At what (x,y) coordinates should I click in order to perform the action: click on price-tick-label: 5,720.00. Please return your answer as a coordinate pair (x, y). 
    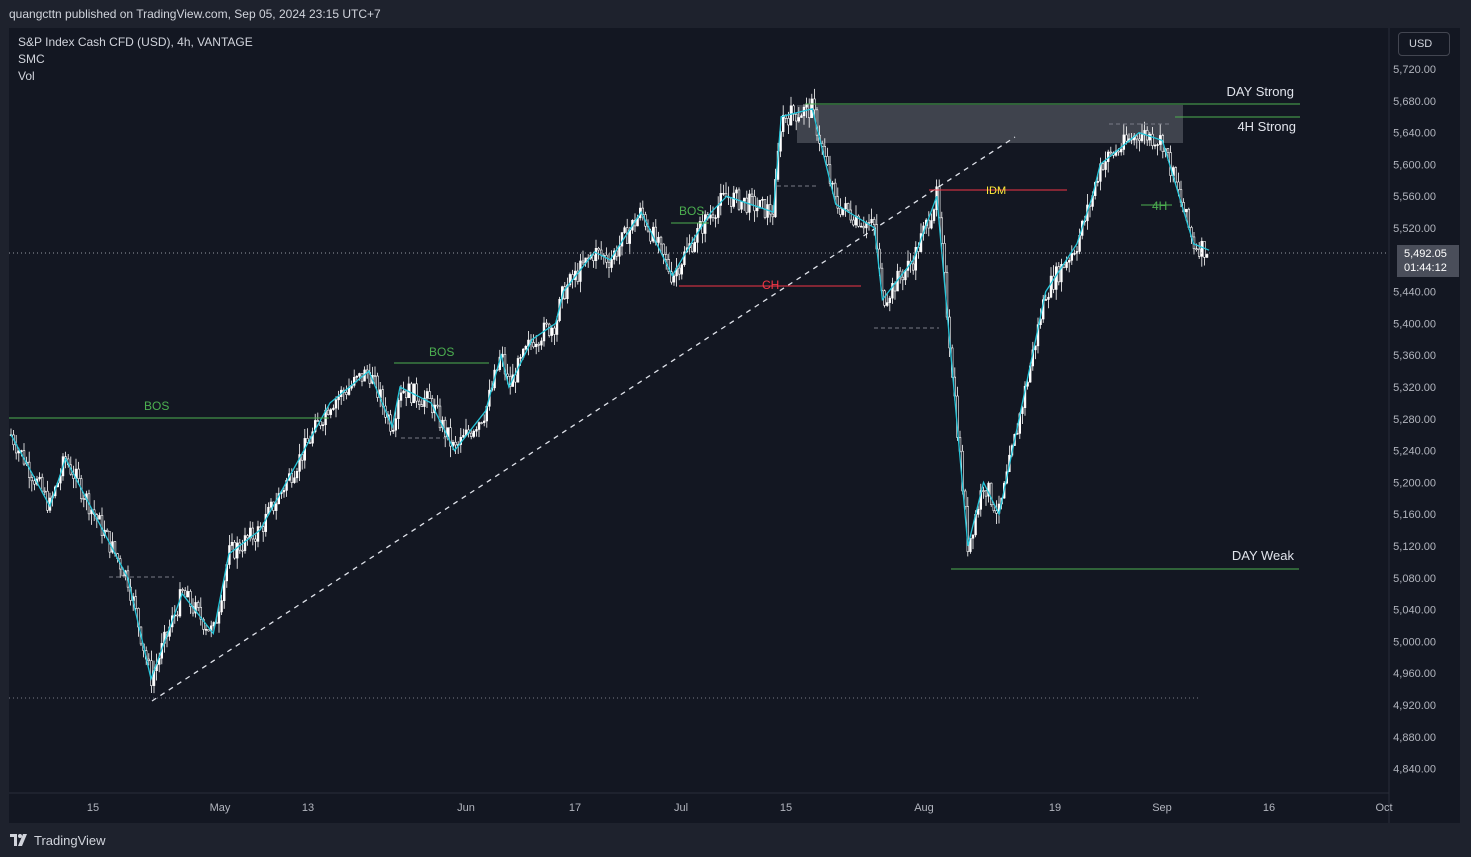
    Looking at the image, I should click on (1414, 70).